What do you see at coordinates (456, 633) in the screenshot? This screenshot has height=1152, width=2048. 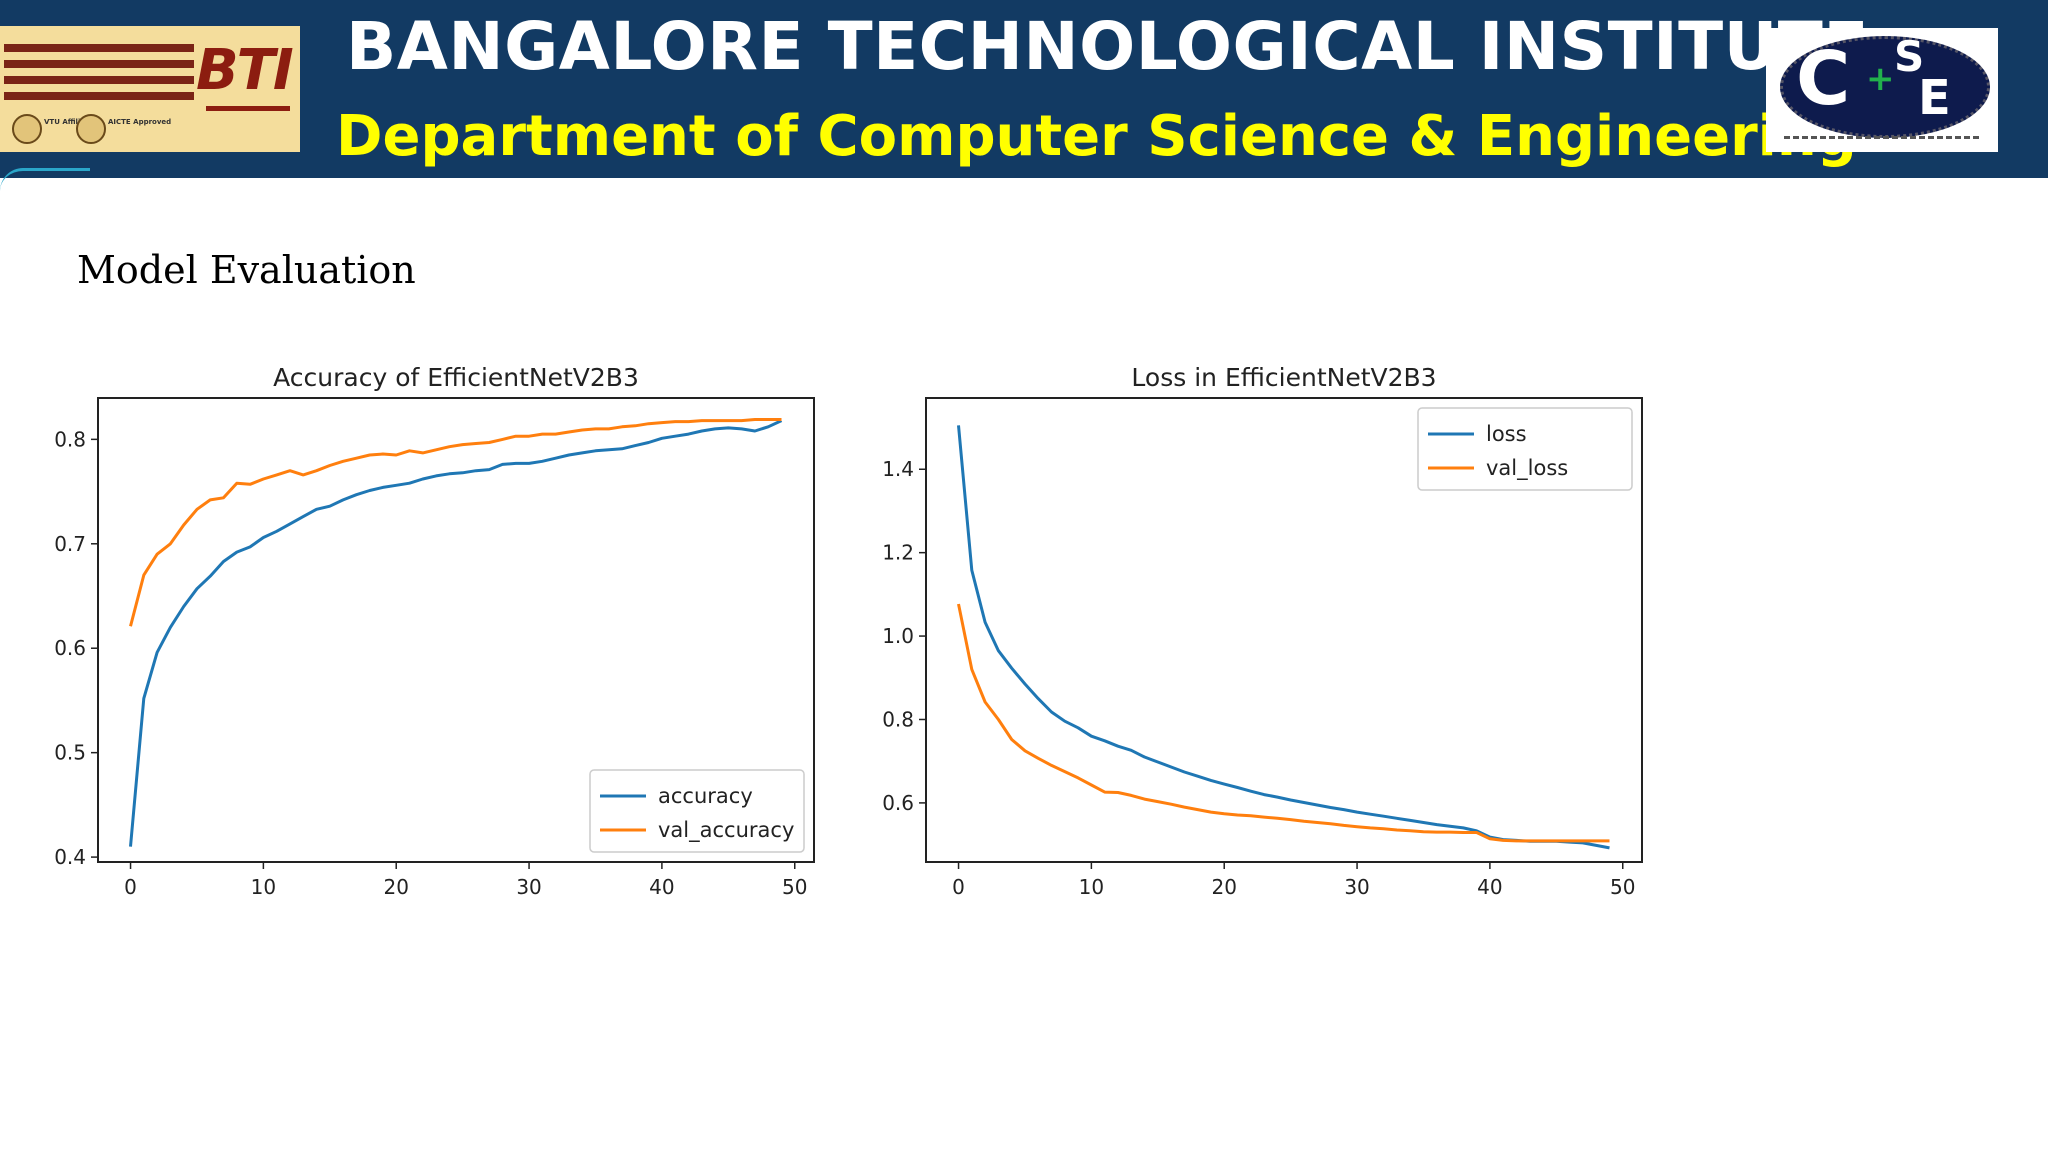 I see `series-line-accuracy` at bounding box center [456, 633].